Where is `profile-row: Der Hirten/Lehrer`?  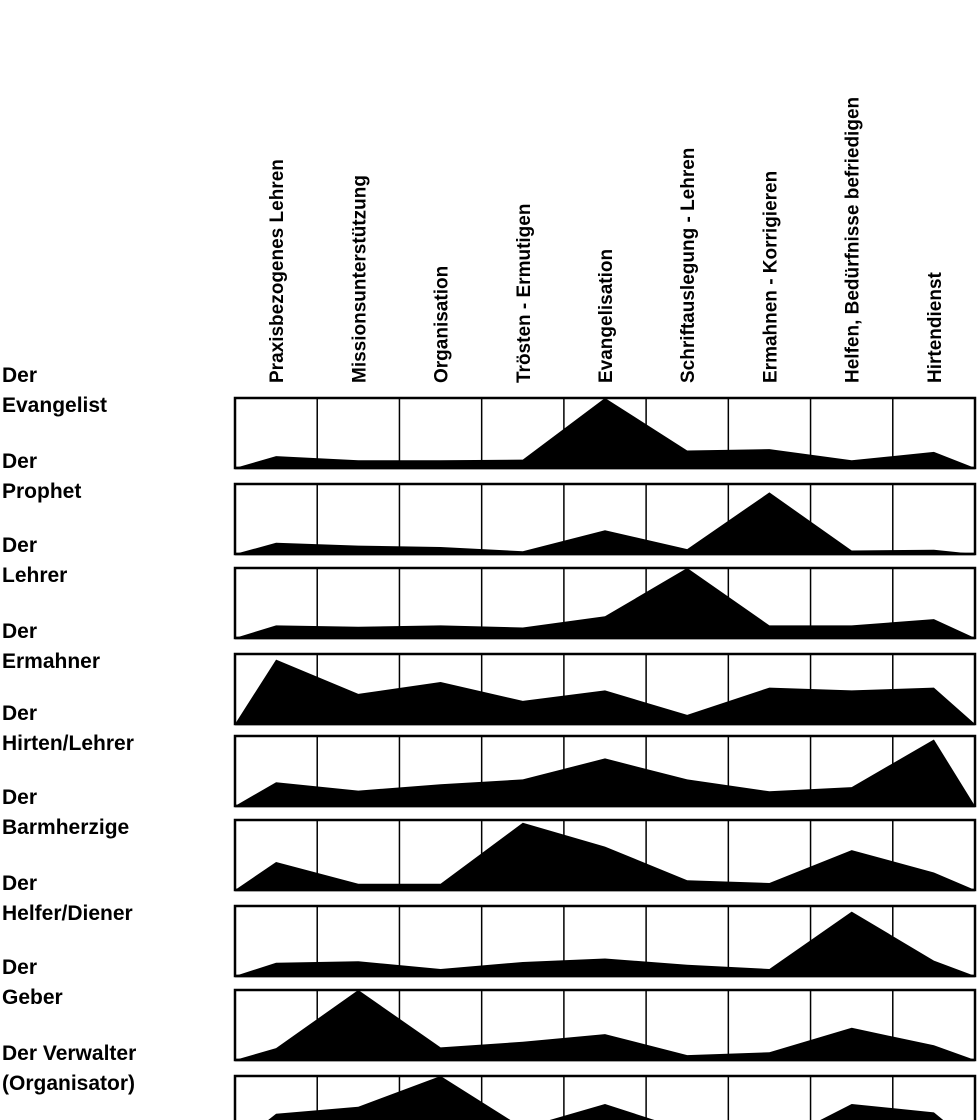
profile-row: Der Hirten/Lehrer is located at coordinates (489, 755).